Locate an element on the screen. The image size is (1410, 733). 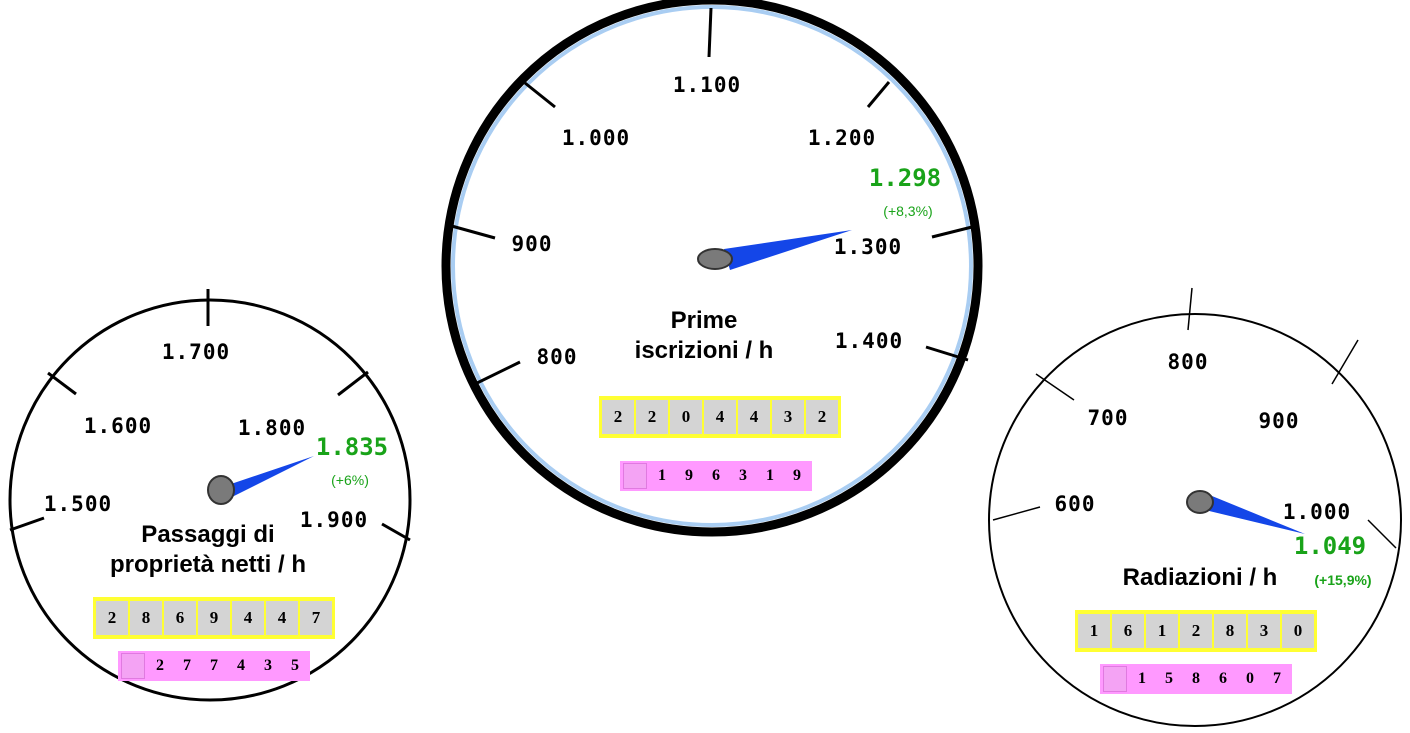
sub-counter-digit: 0 is located at coordinates (1250, 678).